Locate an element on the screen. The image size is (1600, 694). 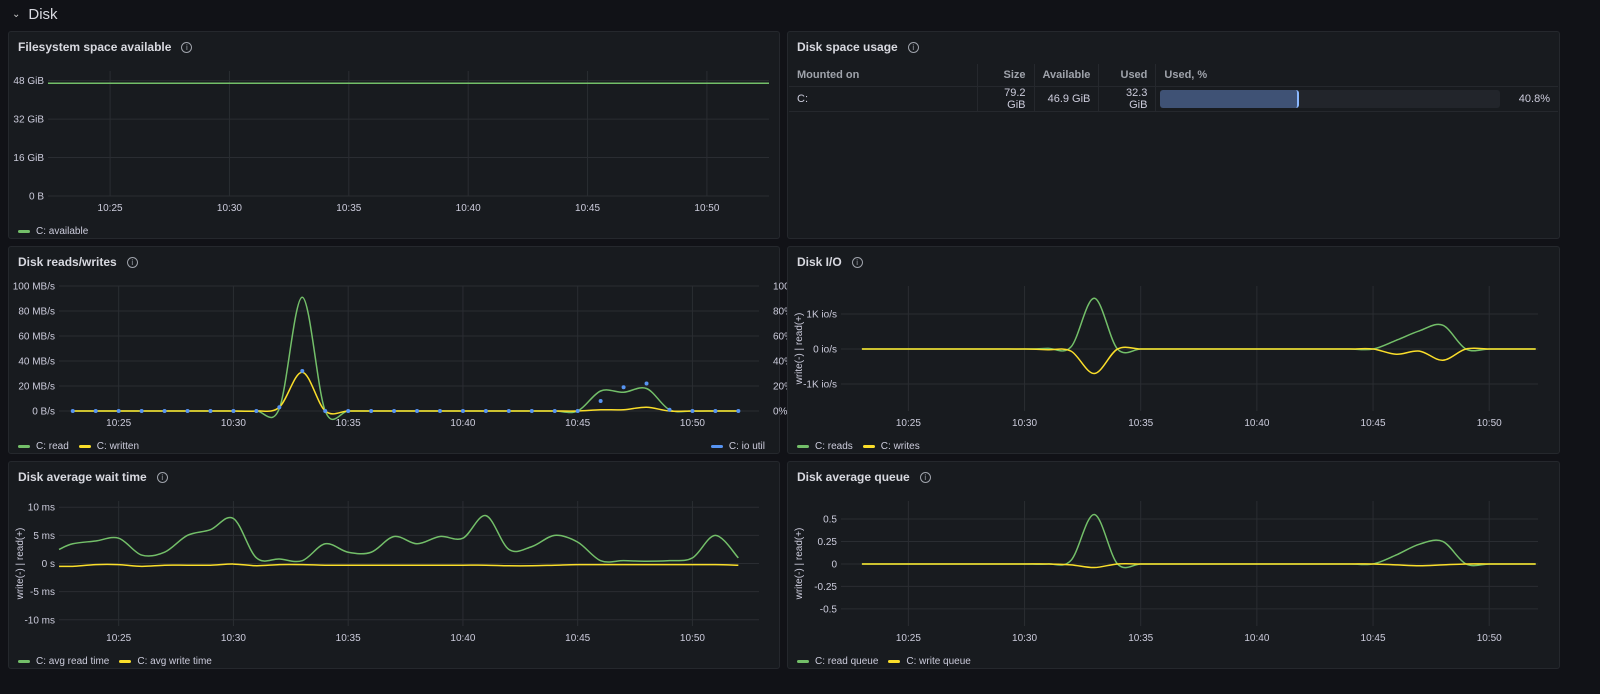
y-tick-label: 10 ms is located at coordinates (41, 508).